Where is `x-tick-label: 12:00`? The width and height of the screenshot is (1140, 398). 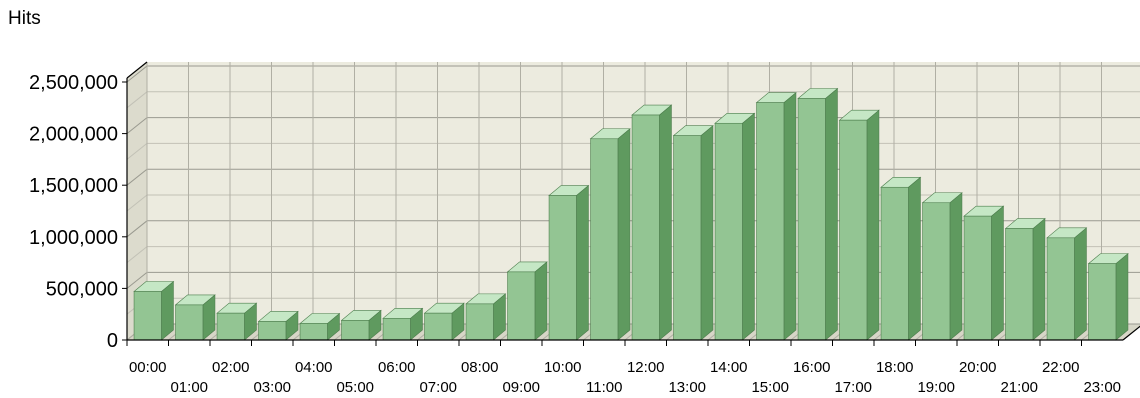 x-tick-label: 12:00 is located at coordinates (646, 367).